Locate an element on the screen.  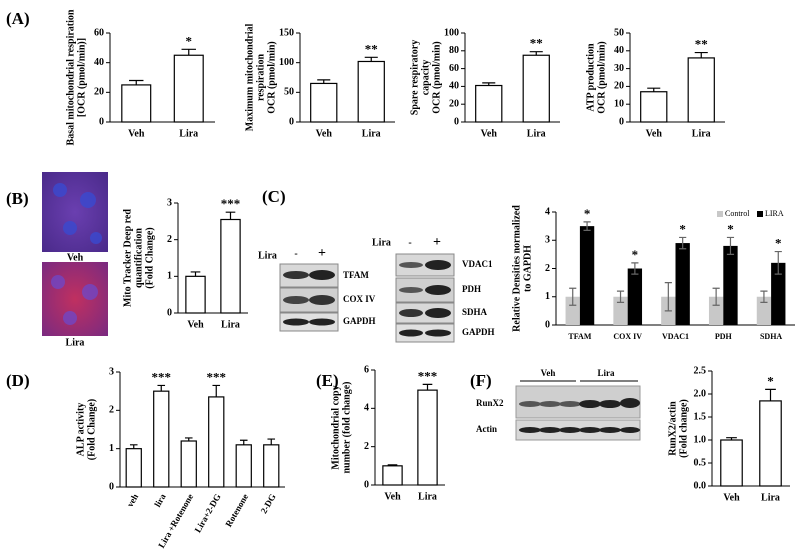
blot-row-label: Actin is located at coordinates (486, 429).